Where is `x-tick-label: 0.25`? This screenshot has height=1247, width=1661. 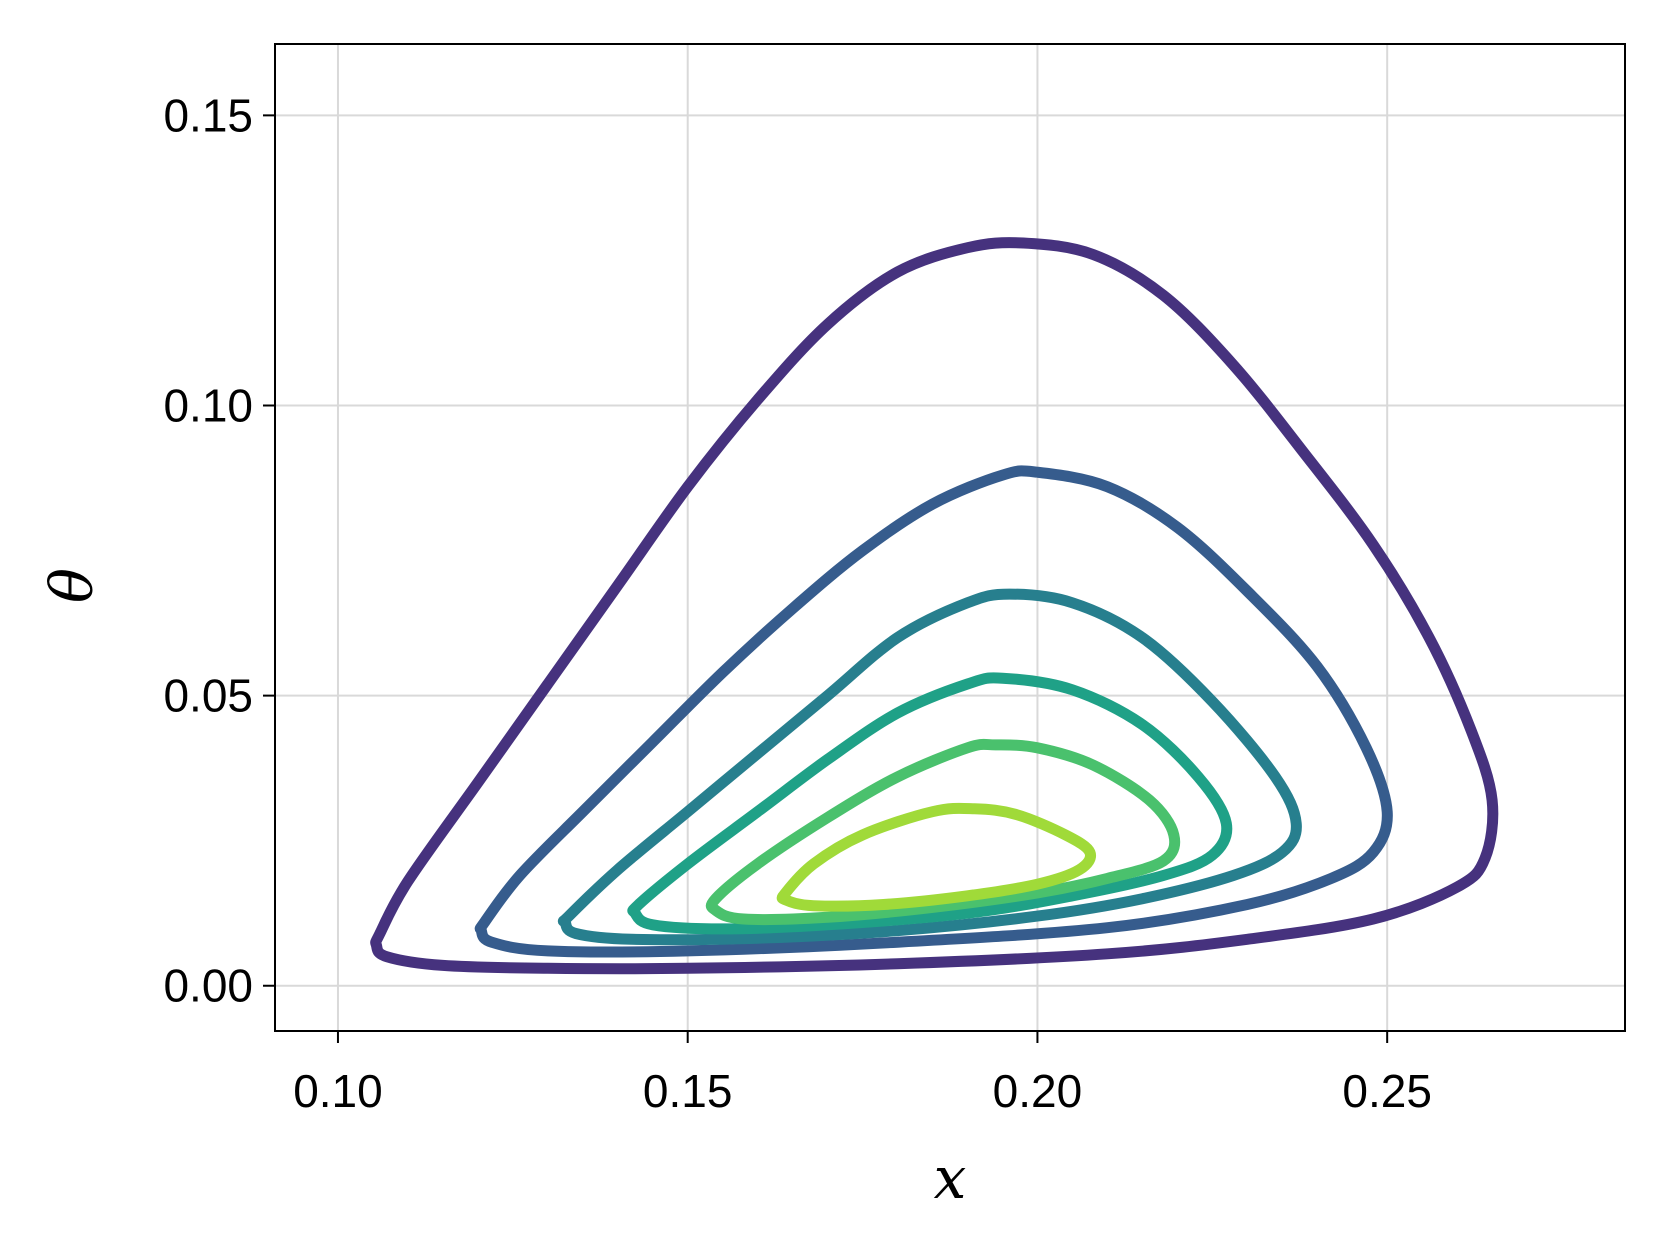
x-tick-label: 0.25 is located at coordinates (1387, 1091).